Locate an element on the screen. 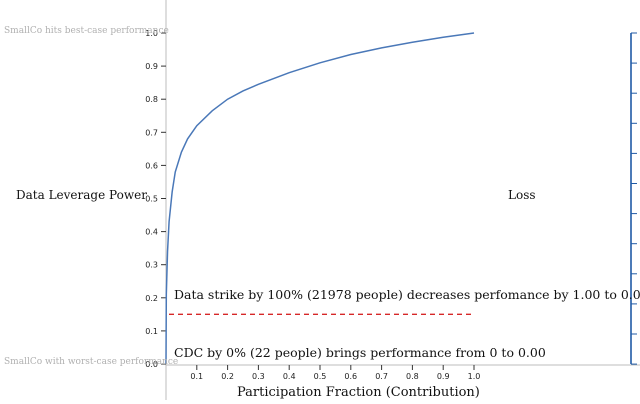  y-tick-label: 0.0 is located at coordinates (151, 364).